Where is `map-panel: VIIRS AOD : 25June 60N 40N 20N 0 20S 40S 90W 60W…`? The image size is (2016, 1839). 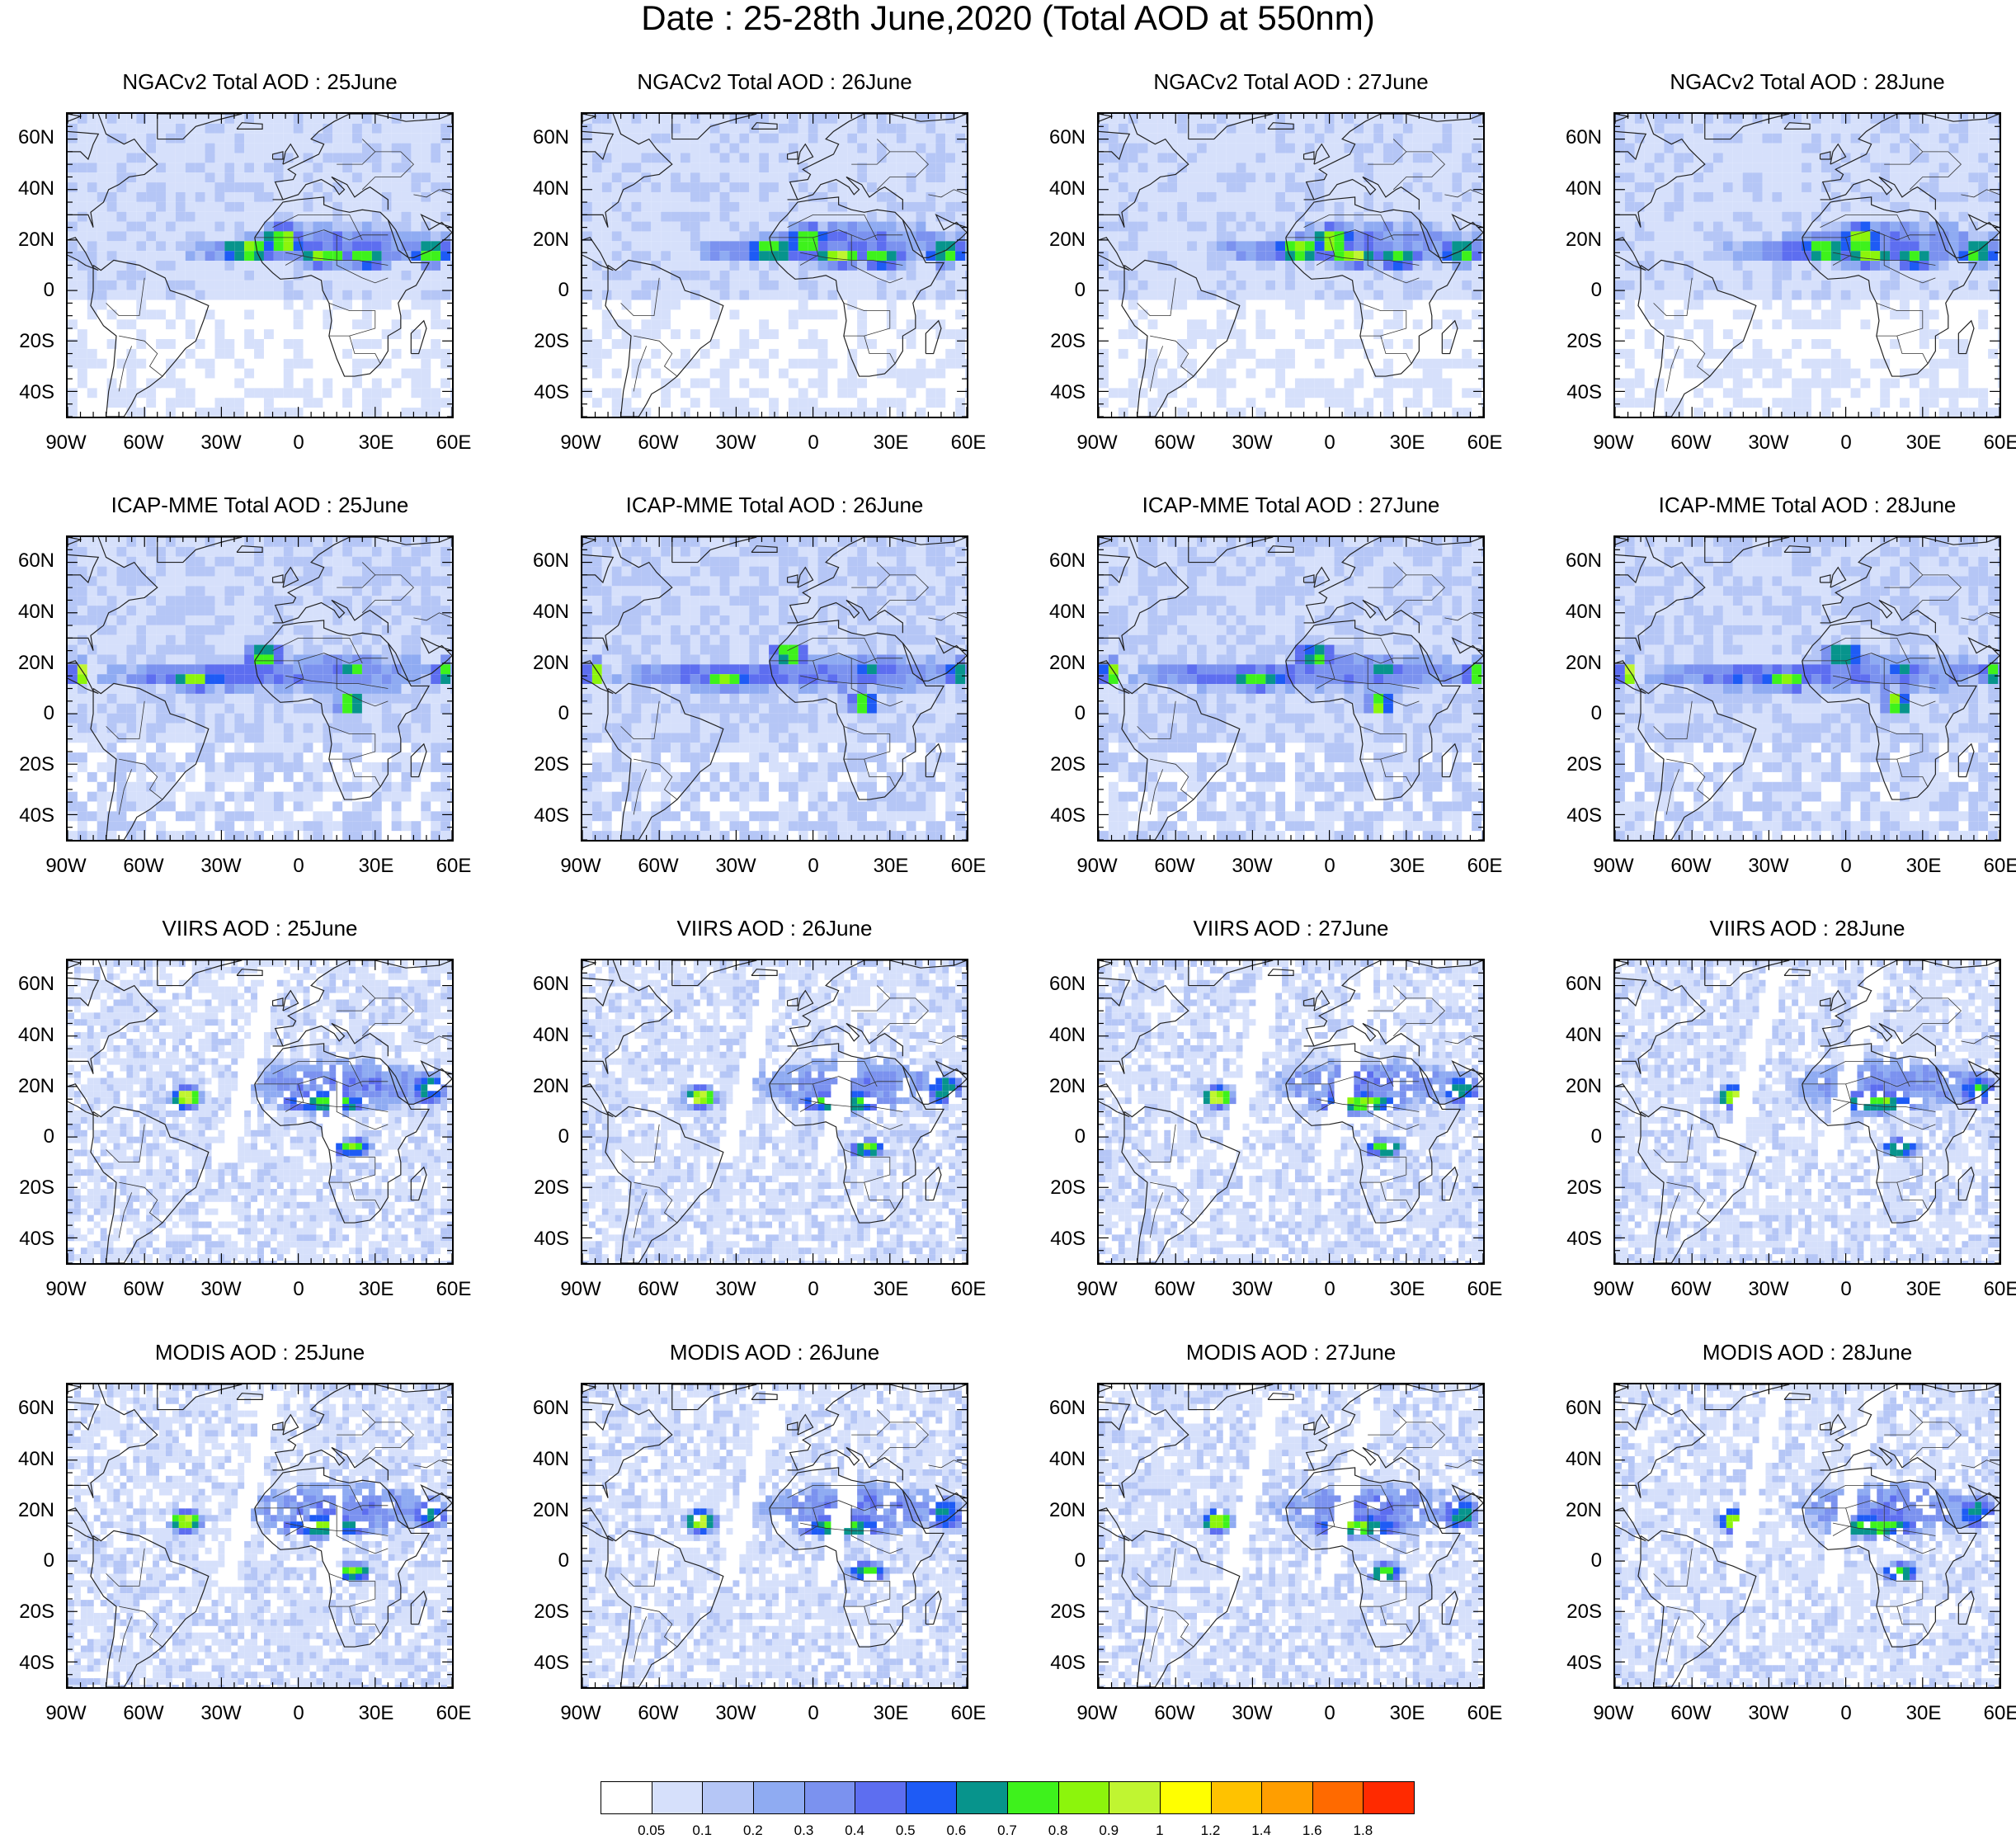
map-panel: VIIRS AOD : 25June 60N 40N 20N 0 20S 40S 90W 60W… is located at coordinates (244, 1108).